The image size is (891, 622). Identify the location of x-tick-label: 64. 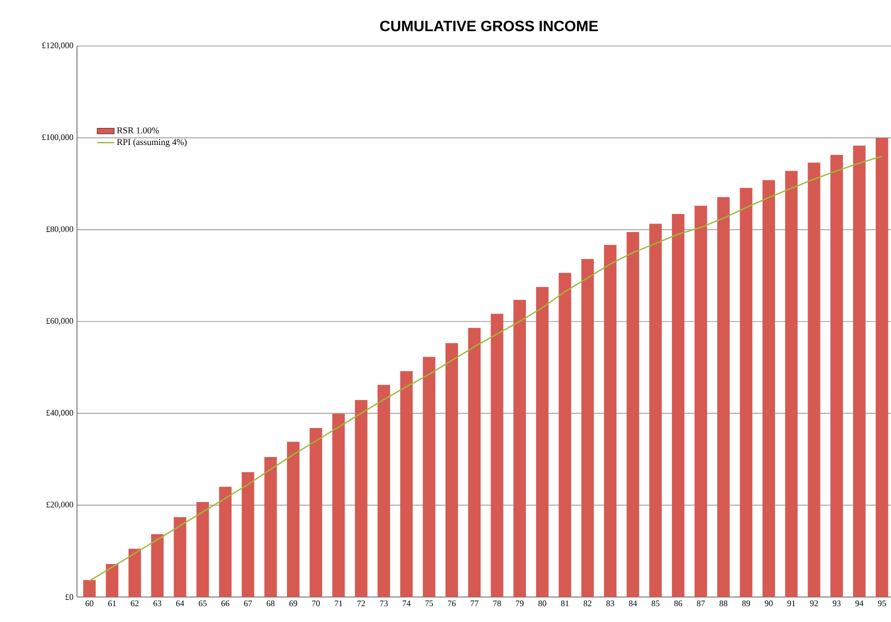
(180, 603).